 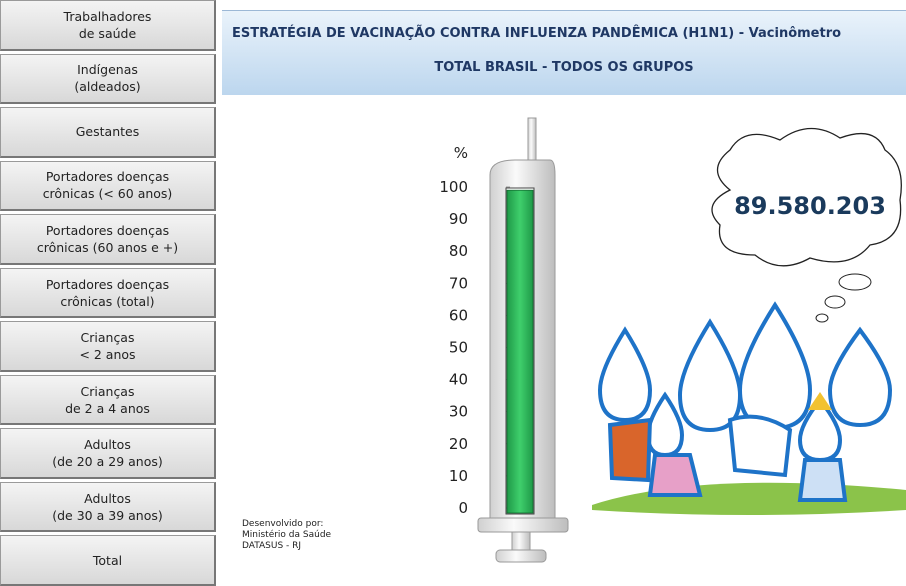 What do you see at coordinates (564, 67) in the screenshot?
I see `subtitle: TOTAL BRASIL - TODOS OS GRUPOS` at bounding box center [564, 67].